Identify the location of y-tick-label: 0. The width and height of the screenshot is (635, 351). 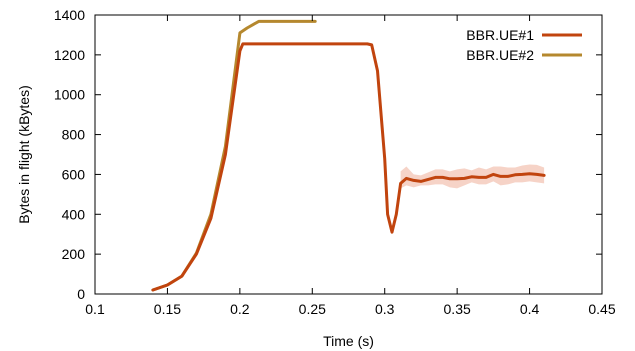
(81, 294).